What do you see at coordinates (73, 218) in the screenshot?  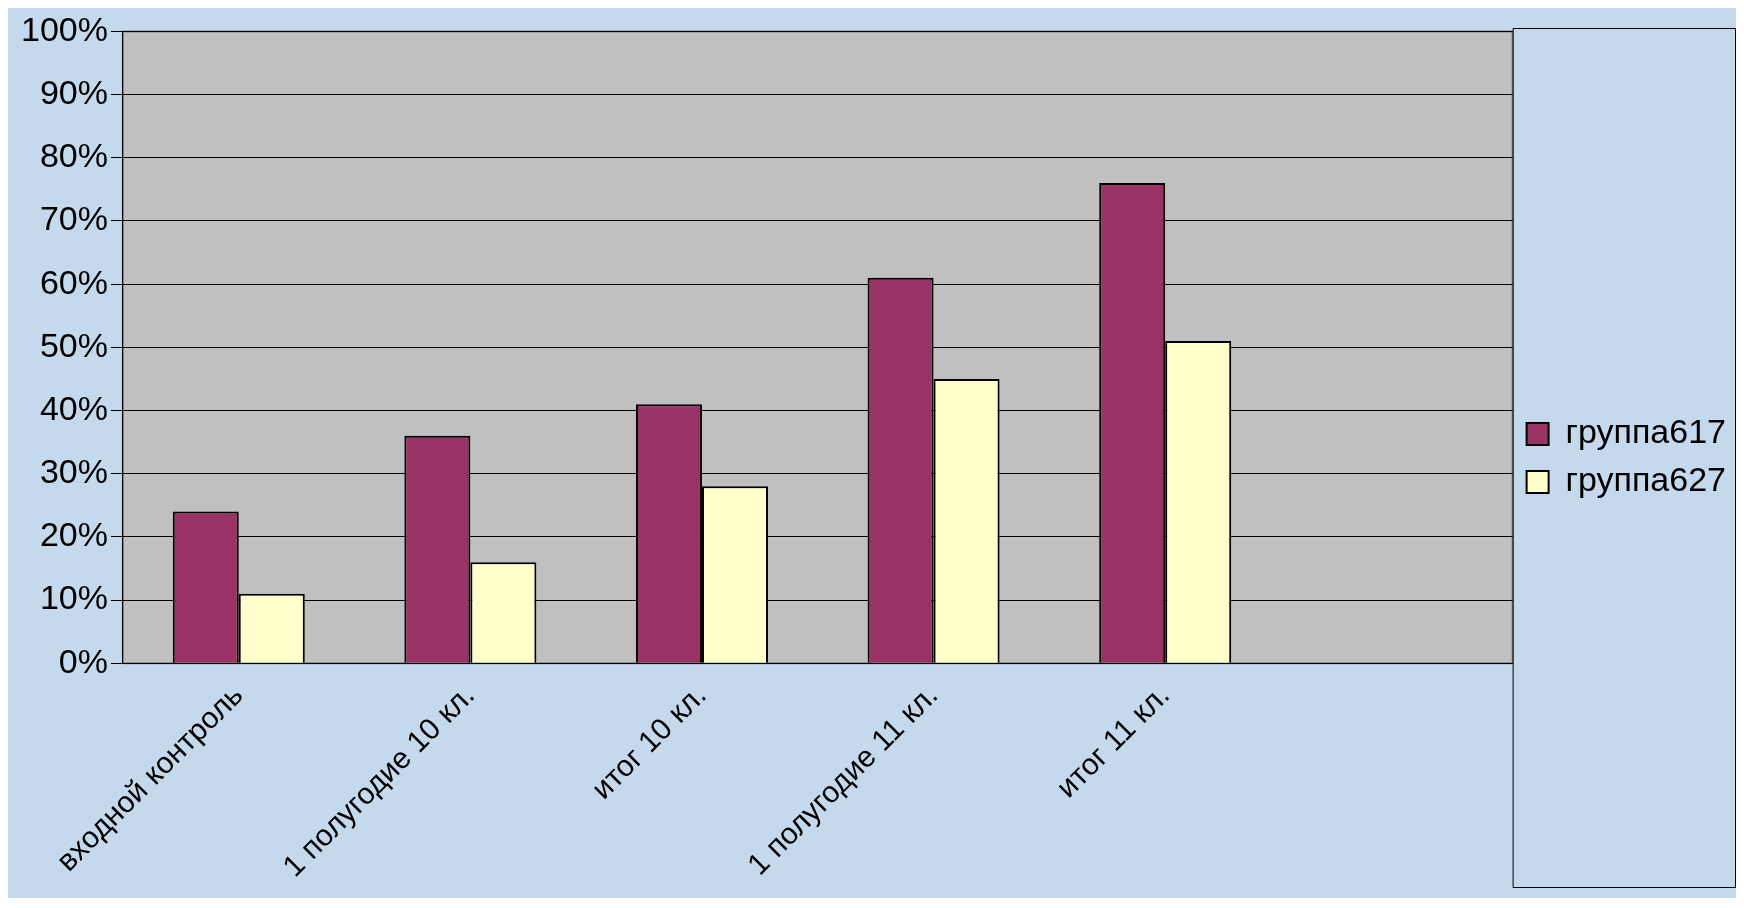 I see `y-tick-label: 70%` at bounding box center [73, 218].